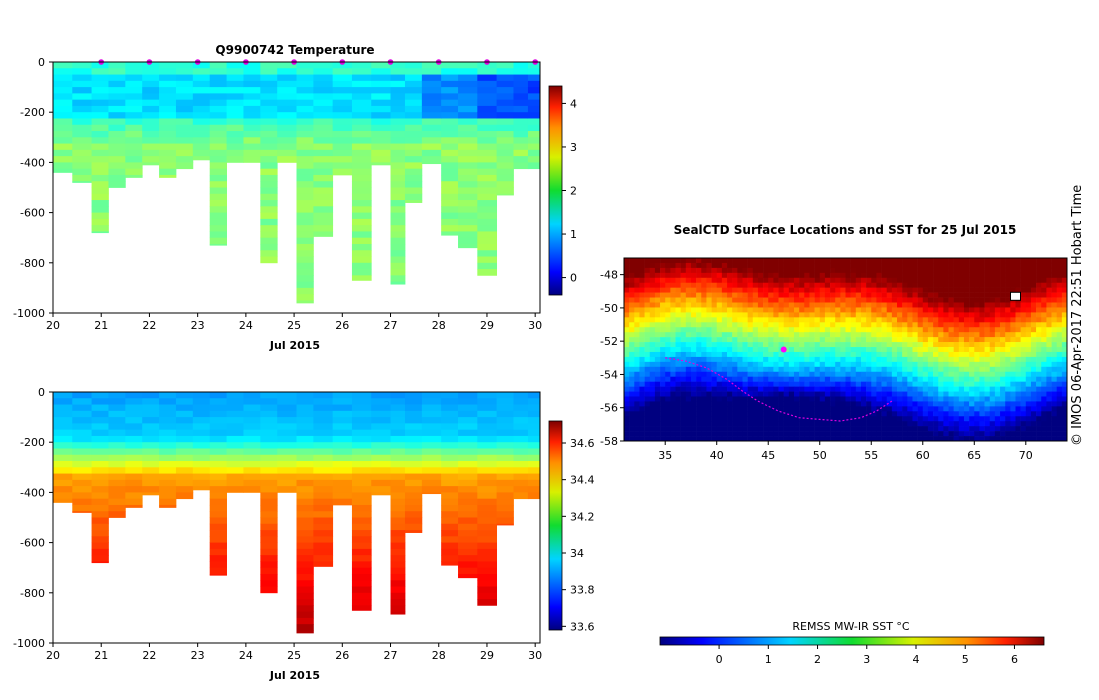 Image resolution: width=1099 pixels, height=700 pixels. What do you see at coordinates (768, 455) in the screenshot?
I see `map-x-tick-label: 45` at bounding box center [768, 455].